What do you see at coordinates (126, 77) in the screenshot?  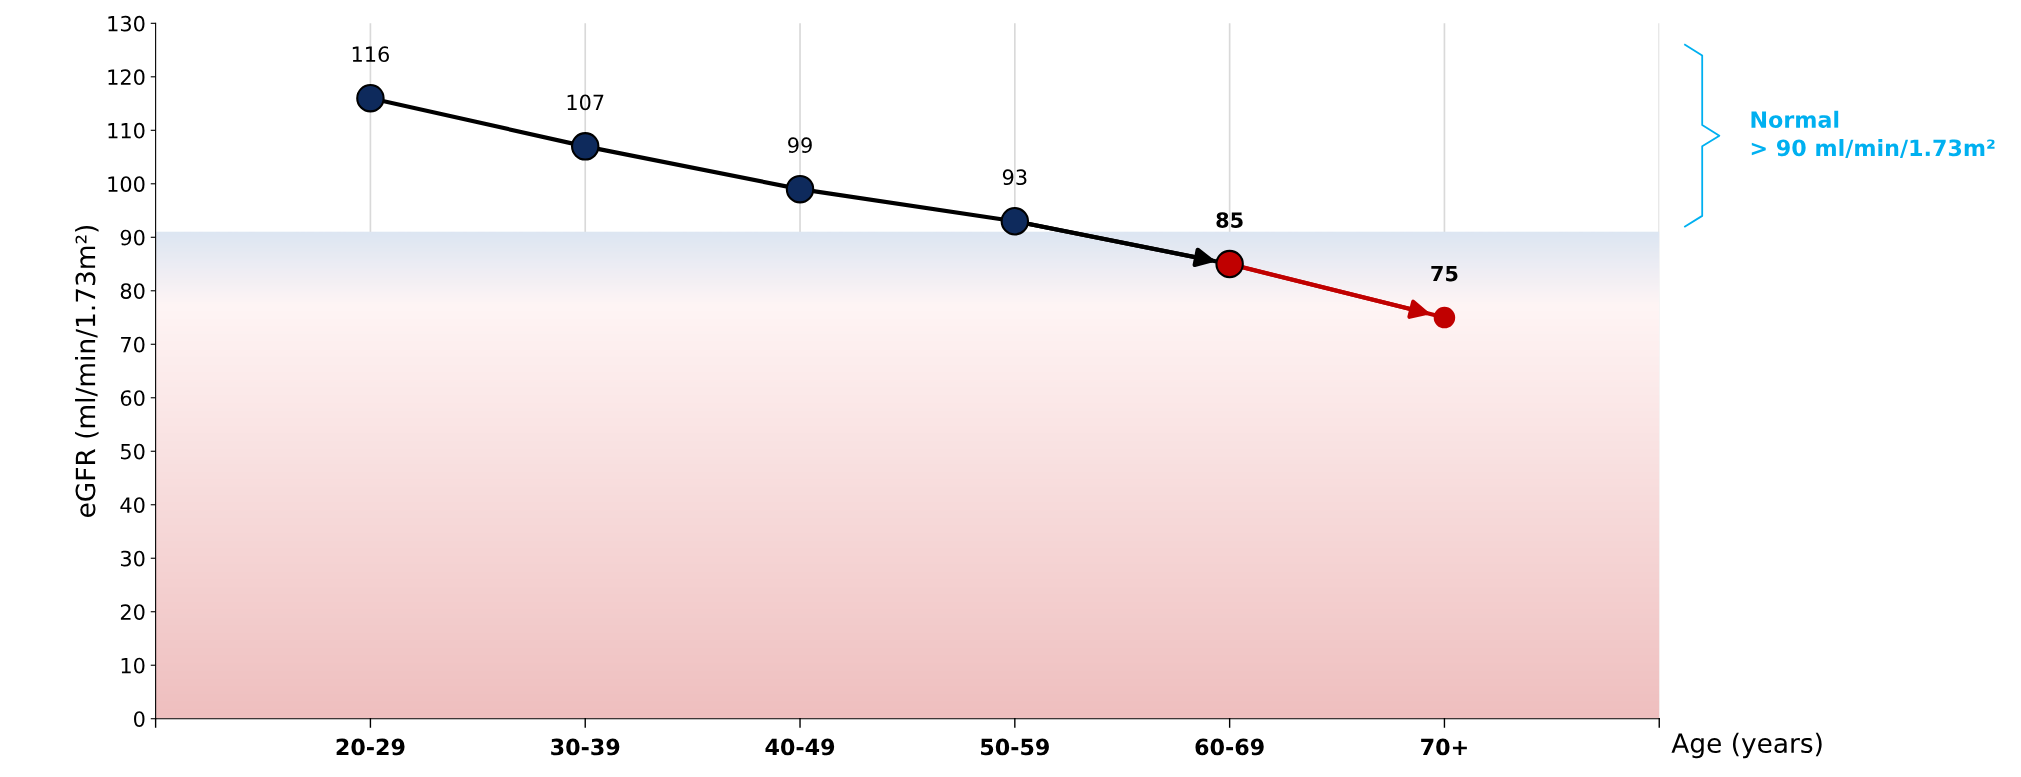 I see `y-tick-label: 120` at bounding box center [126, 77].